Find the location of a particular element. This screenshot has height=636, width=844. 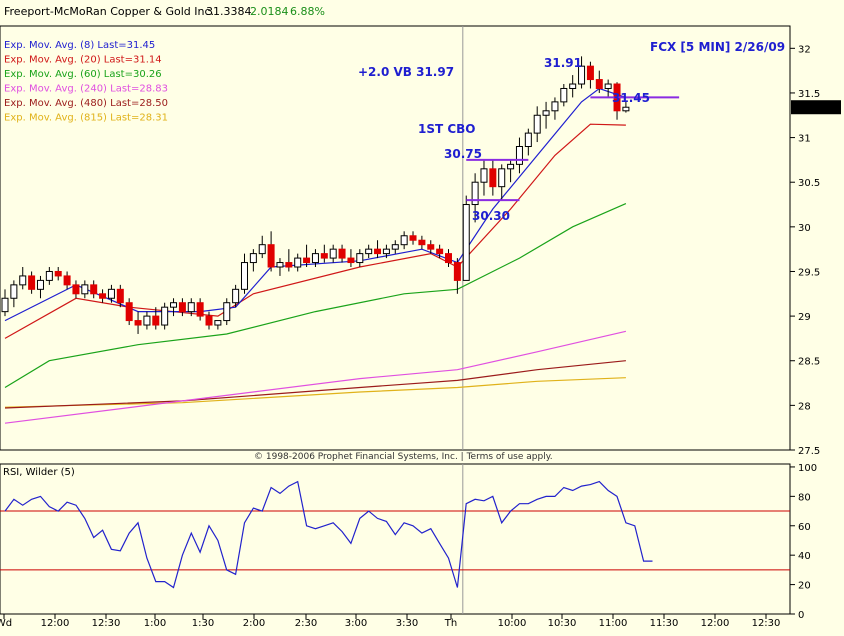

x-tick-label: 3:00 is located at coordinates (356, 623).